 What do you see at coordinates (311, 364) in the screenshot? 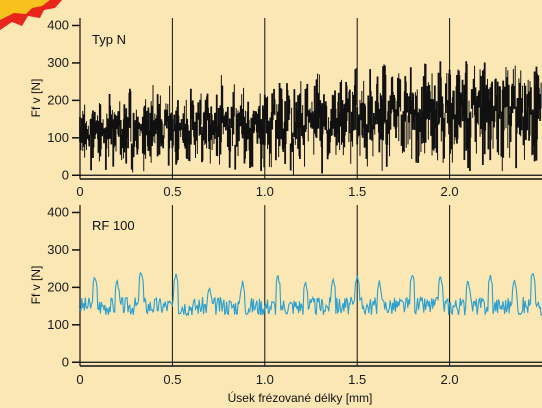
I see `bottom-panel-zero-line` at bounding box center [311, 364].